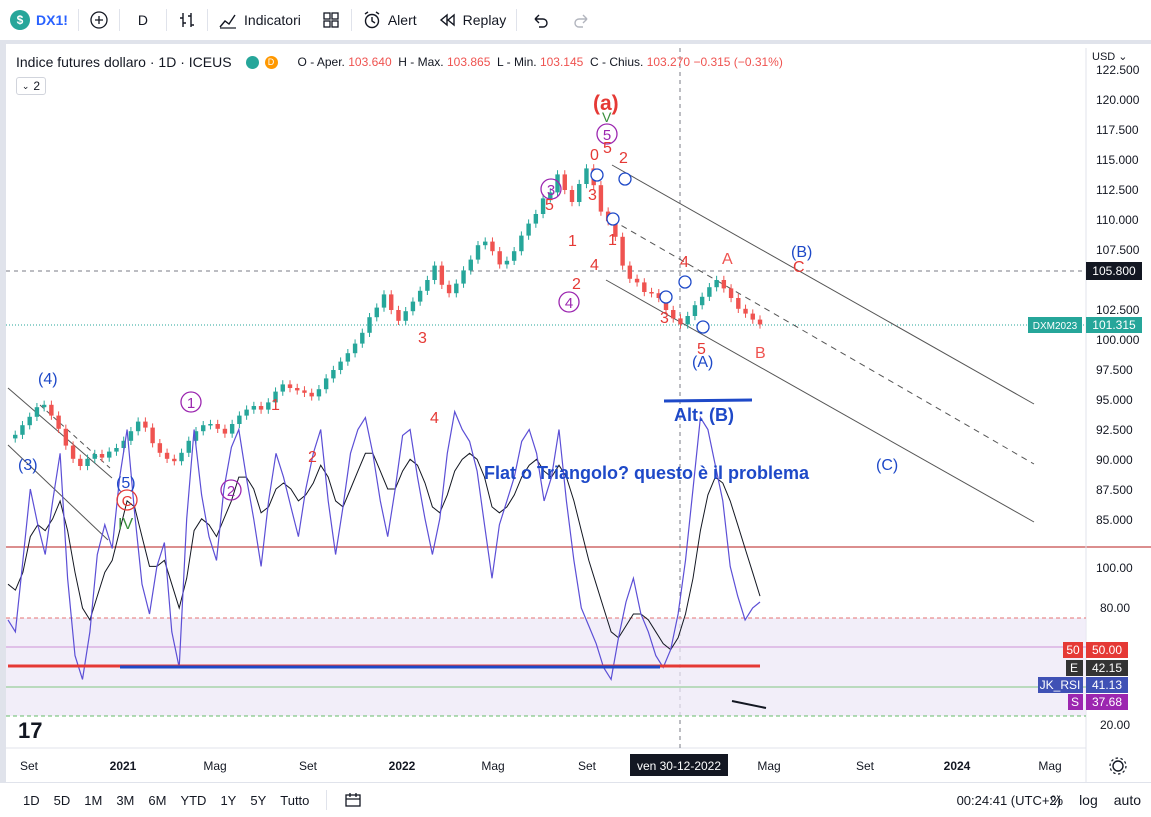  What do you see at coordinates (191, 403) in the screenshot?
I see `circ-label-1: 1` at bounding box center [191, 403].